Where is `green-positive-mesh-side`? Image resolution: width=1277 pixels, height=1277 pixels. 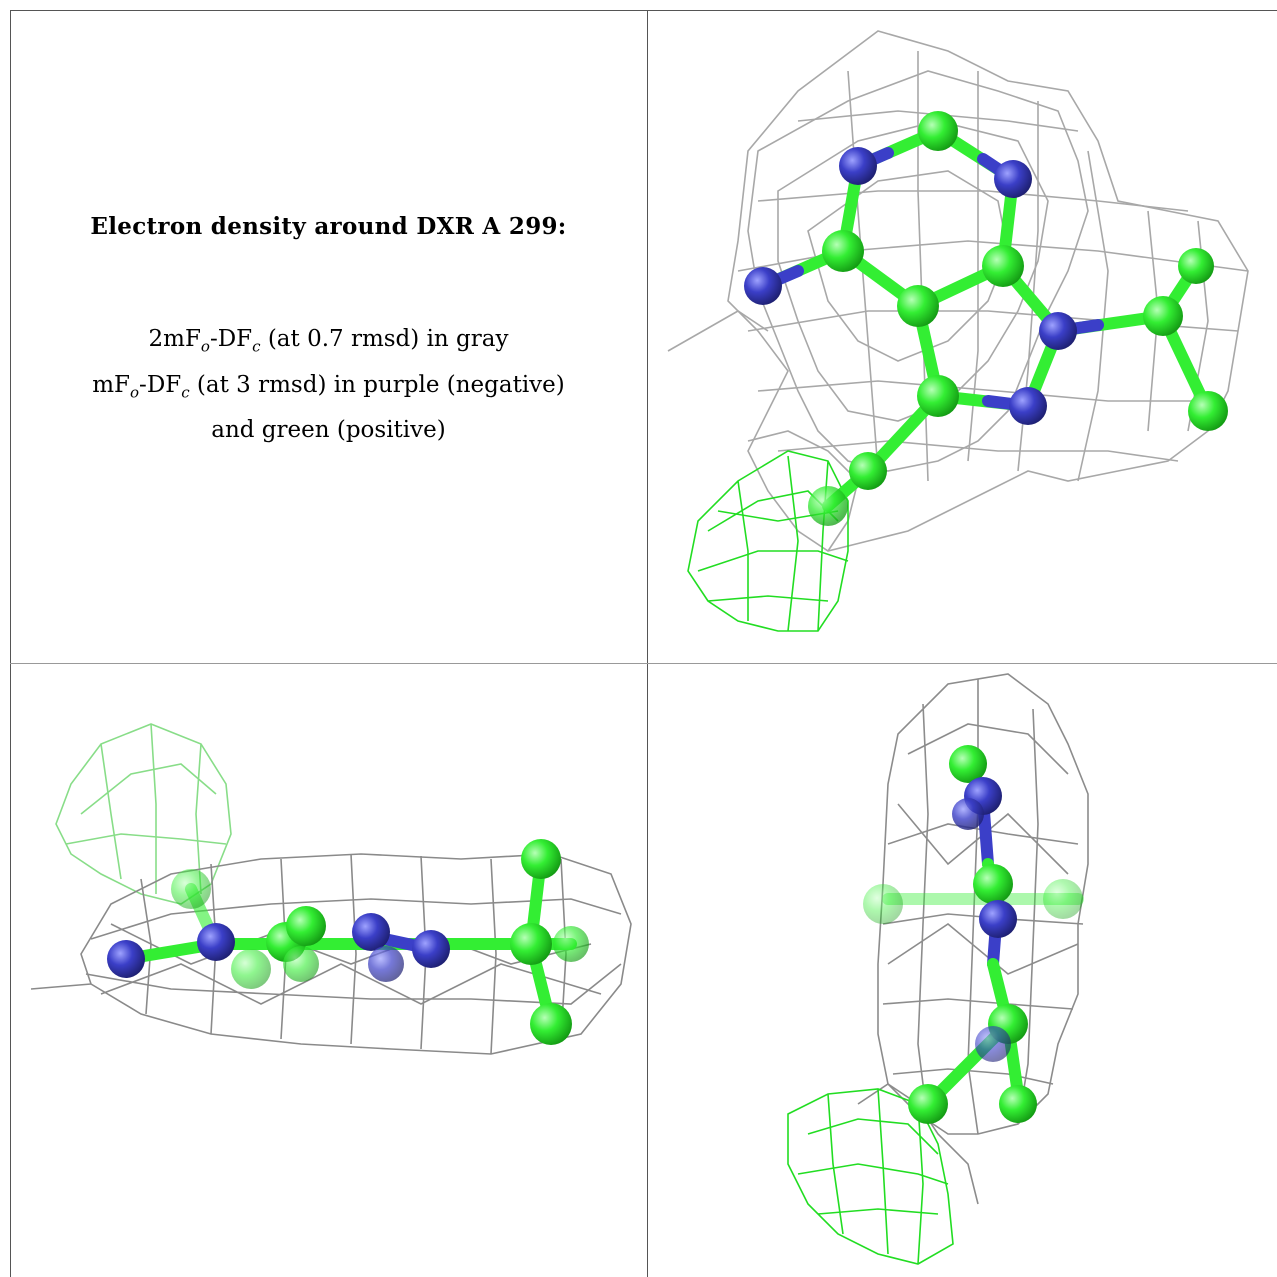
green-positive-mesh-side is located at coordinates (143, 814).